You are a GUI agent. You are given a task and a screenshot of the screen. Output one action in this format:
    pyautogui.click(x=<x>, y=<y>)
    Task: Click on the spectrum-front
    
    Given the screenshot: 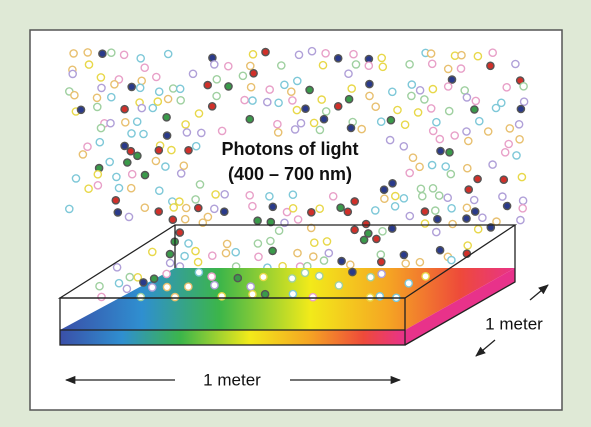 What is the action you would take?
    pyautogui.click(x=232, y=337)
    